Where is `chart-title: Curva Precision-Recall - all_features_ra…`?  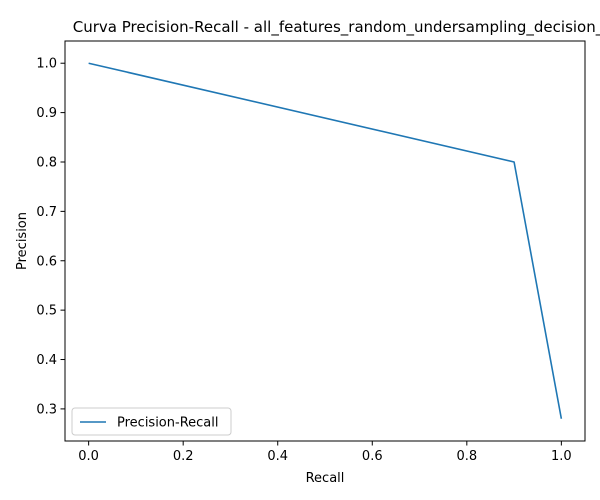 chart-title: Curva Precision-Recall - all_features_ra… is located at coordinates (336, 27).